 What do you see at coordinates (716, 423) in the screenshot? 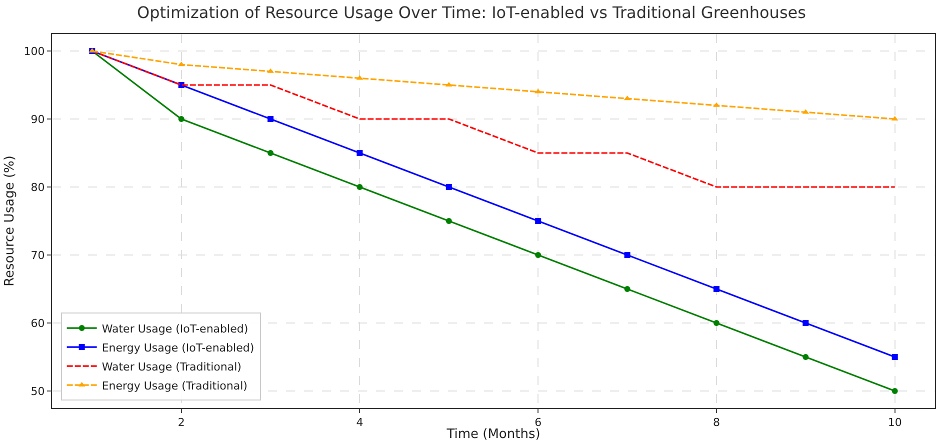
I see `x-tick-label: 8` at bounding box center [716, 423].